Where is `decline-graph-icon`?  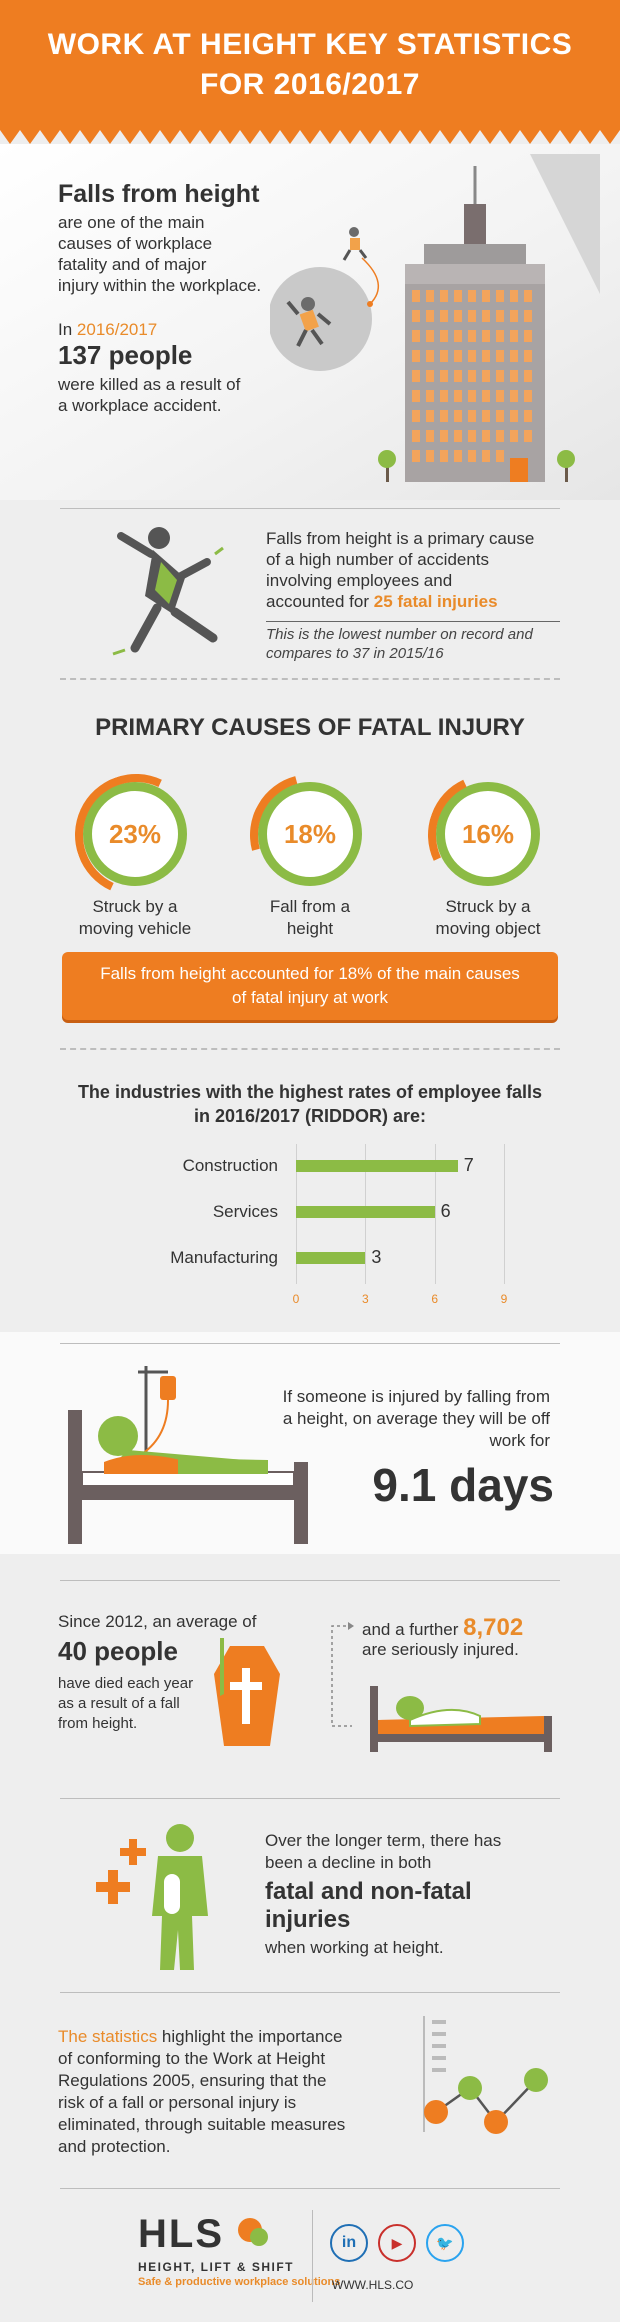
decline-graph-icon is located at coordinates (485, 2075).